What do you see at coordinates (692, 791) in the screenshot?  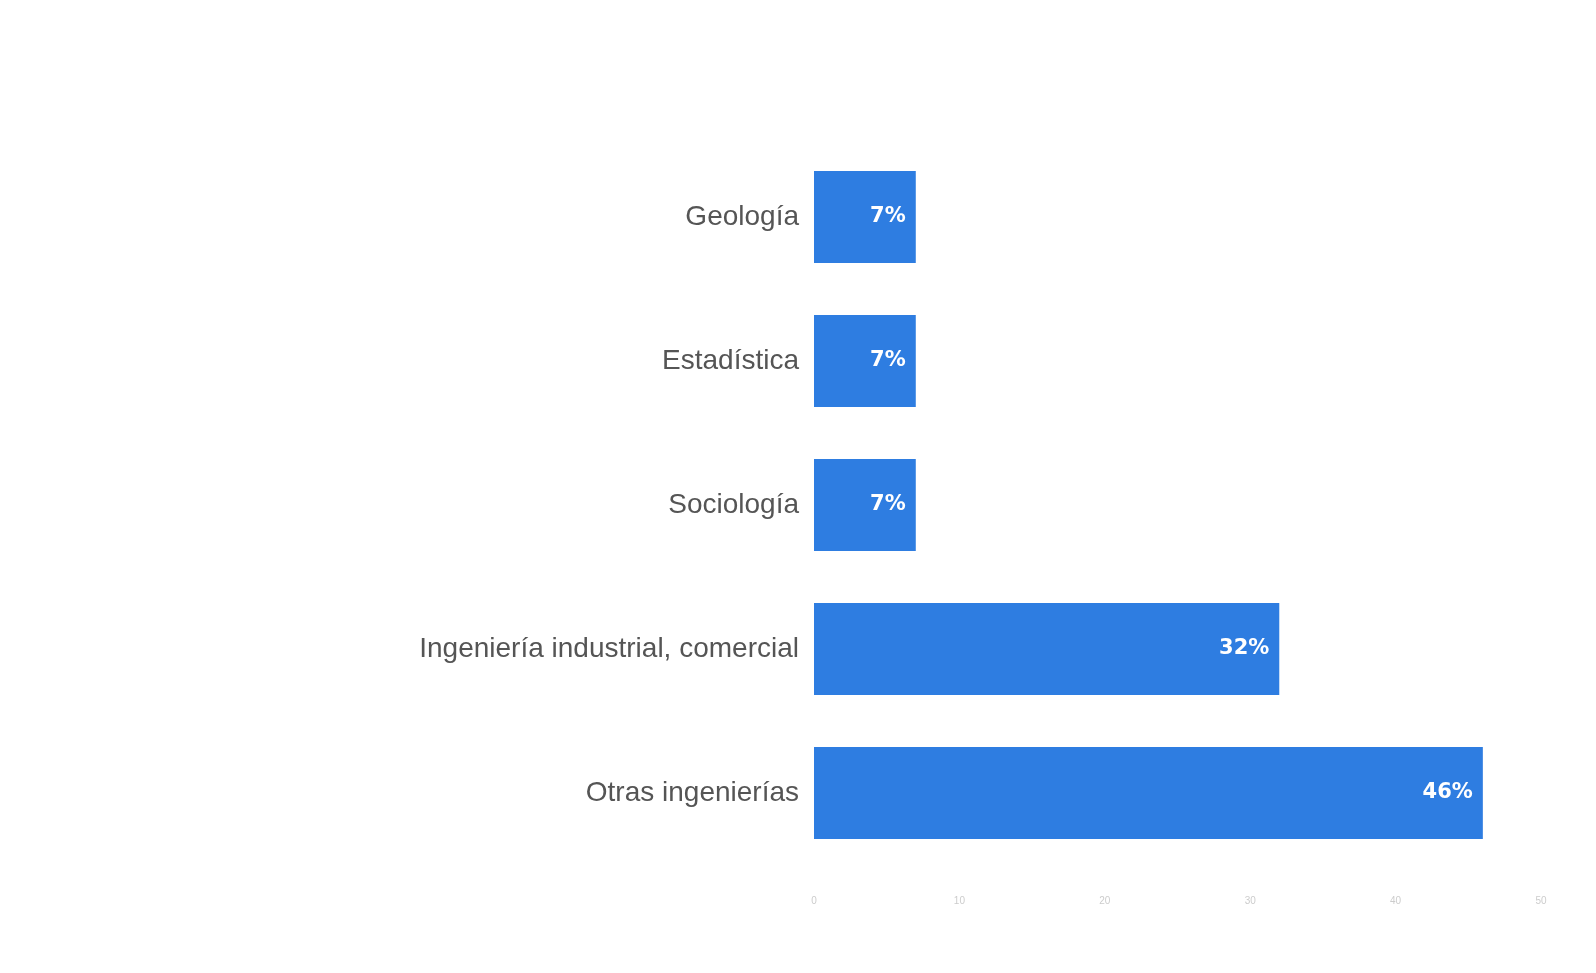 I see `y-tick-label: Otras ingenierías` at bounding box center [692, 791].